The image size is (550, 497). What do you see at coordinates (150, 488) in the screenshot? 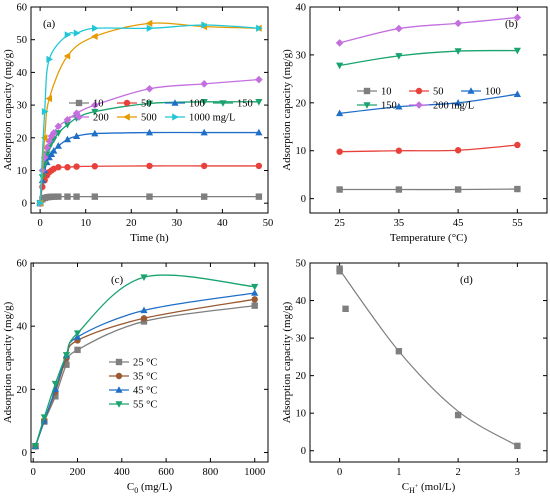
I see `x-axis-title: C0 (mg/L)` at bounding box center [150, 488].